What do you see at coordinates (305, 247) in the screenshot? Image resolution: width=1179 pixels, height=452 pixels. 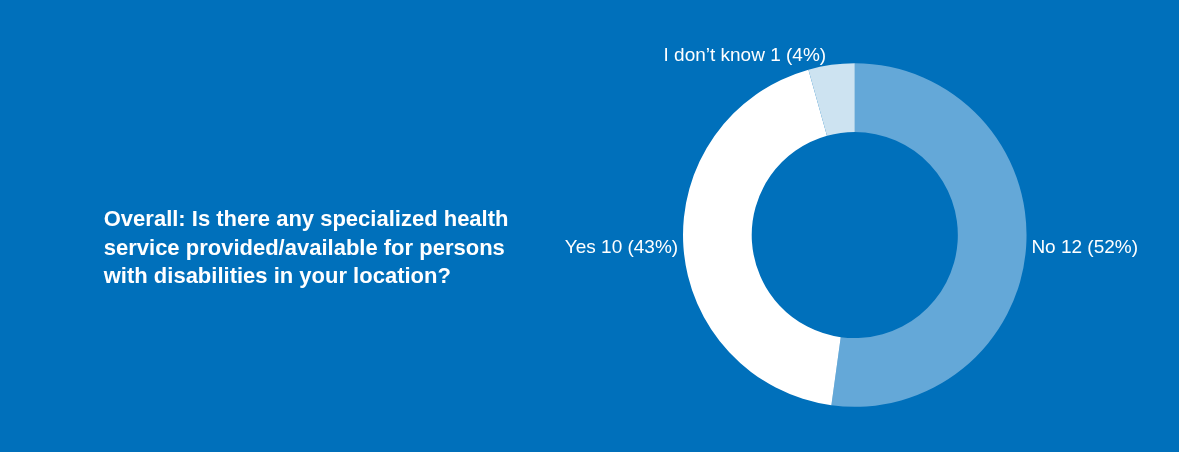 I see `text: Overall: Is there any specialized health service provided/available for persons with disabilities in your location?` at bounding box center [305, 247].